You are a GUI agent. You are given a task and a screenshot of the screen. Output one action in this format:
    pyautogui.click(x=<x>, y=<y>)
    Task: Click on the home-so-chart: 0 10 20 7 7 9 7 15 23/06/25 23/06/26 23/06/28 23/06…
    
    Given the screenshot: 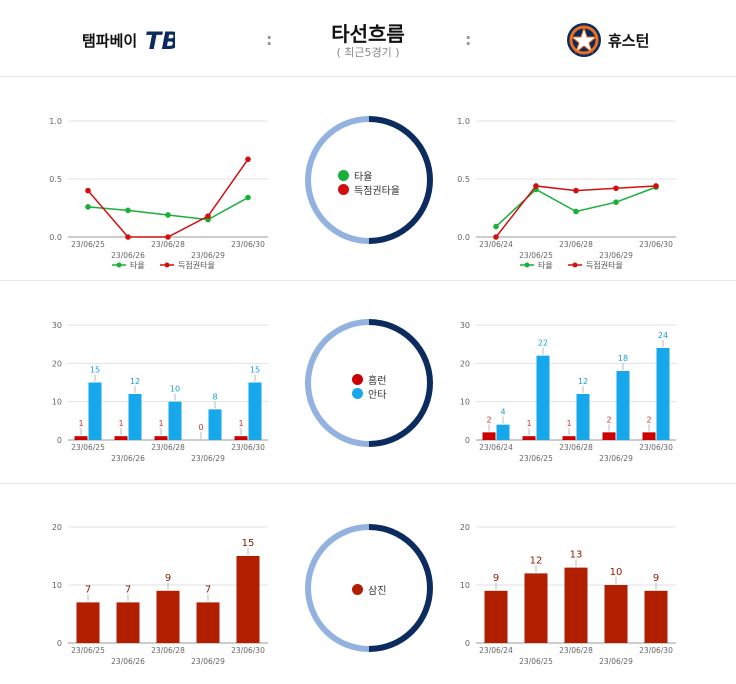 What is the action you would take?
    pyautogui.click(x=160, y=594)
    